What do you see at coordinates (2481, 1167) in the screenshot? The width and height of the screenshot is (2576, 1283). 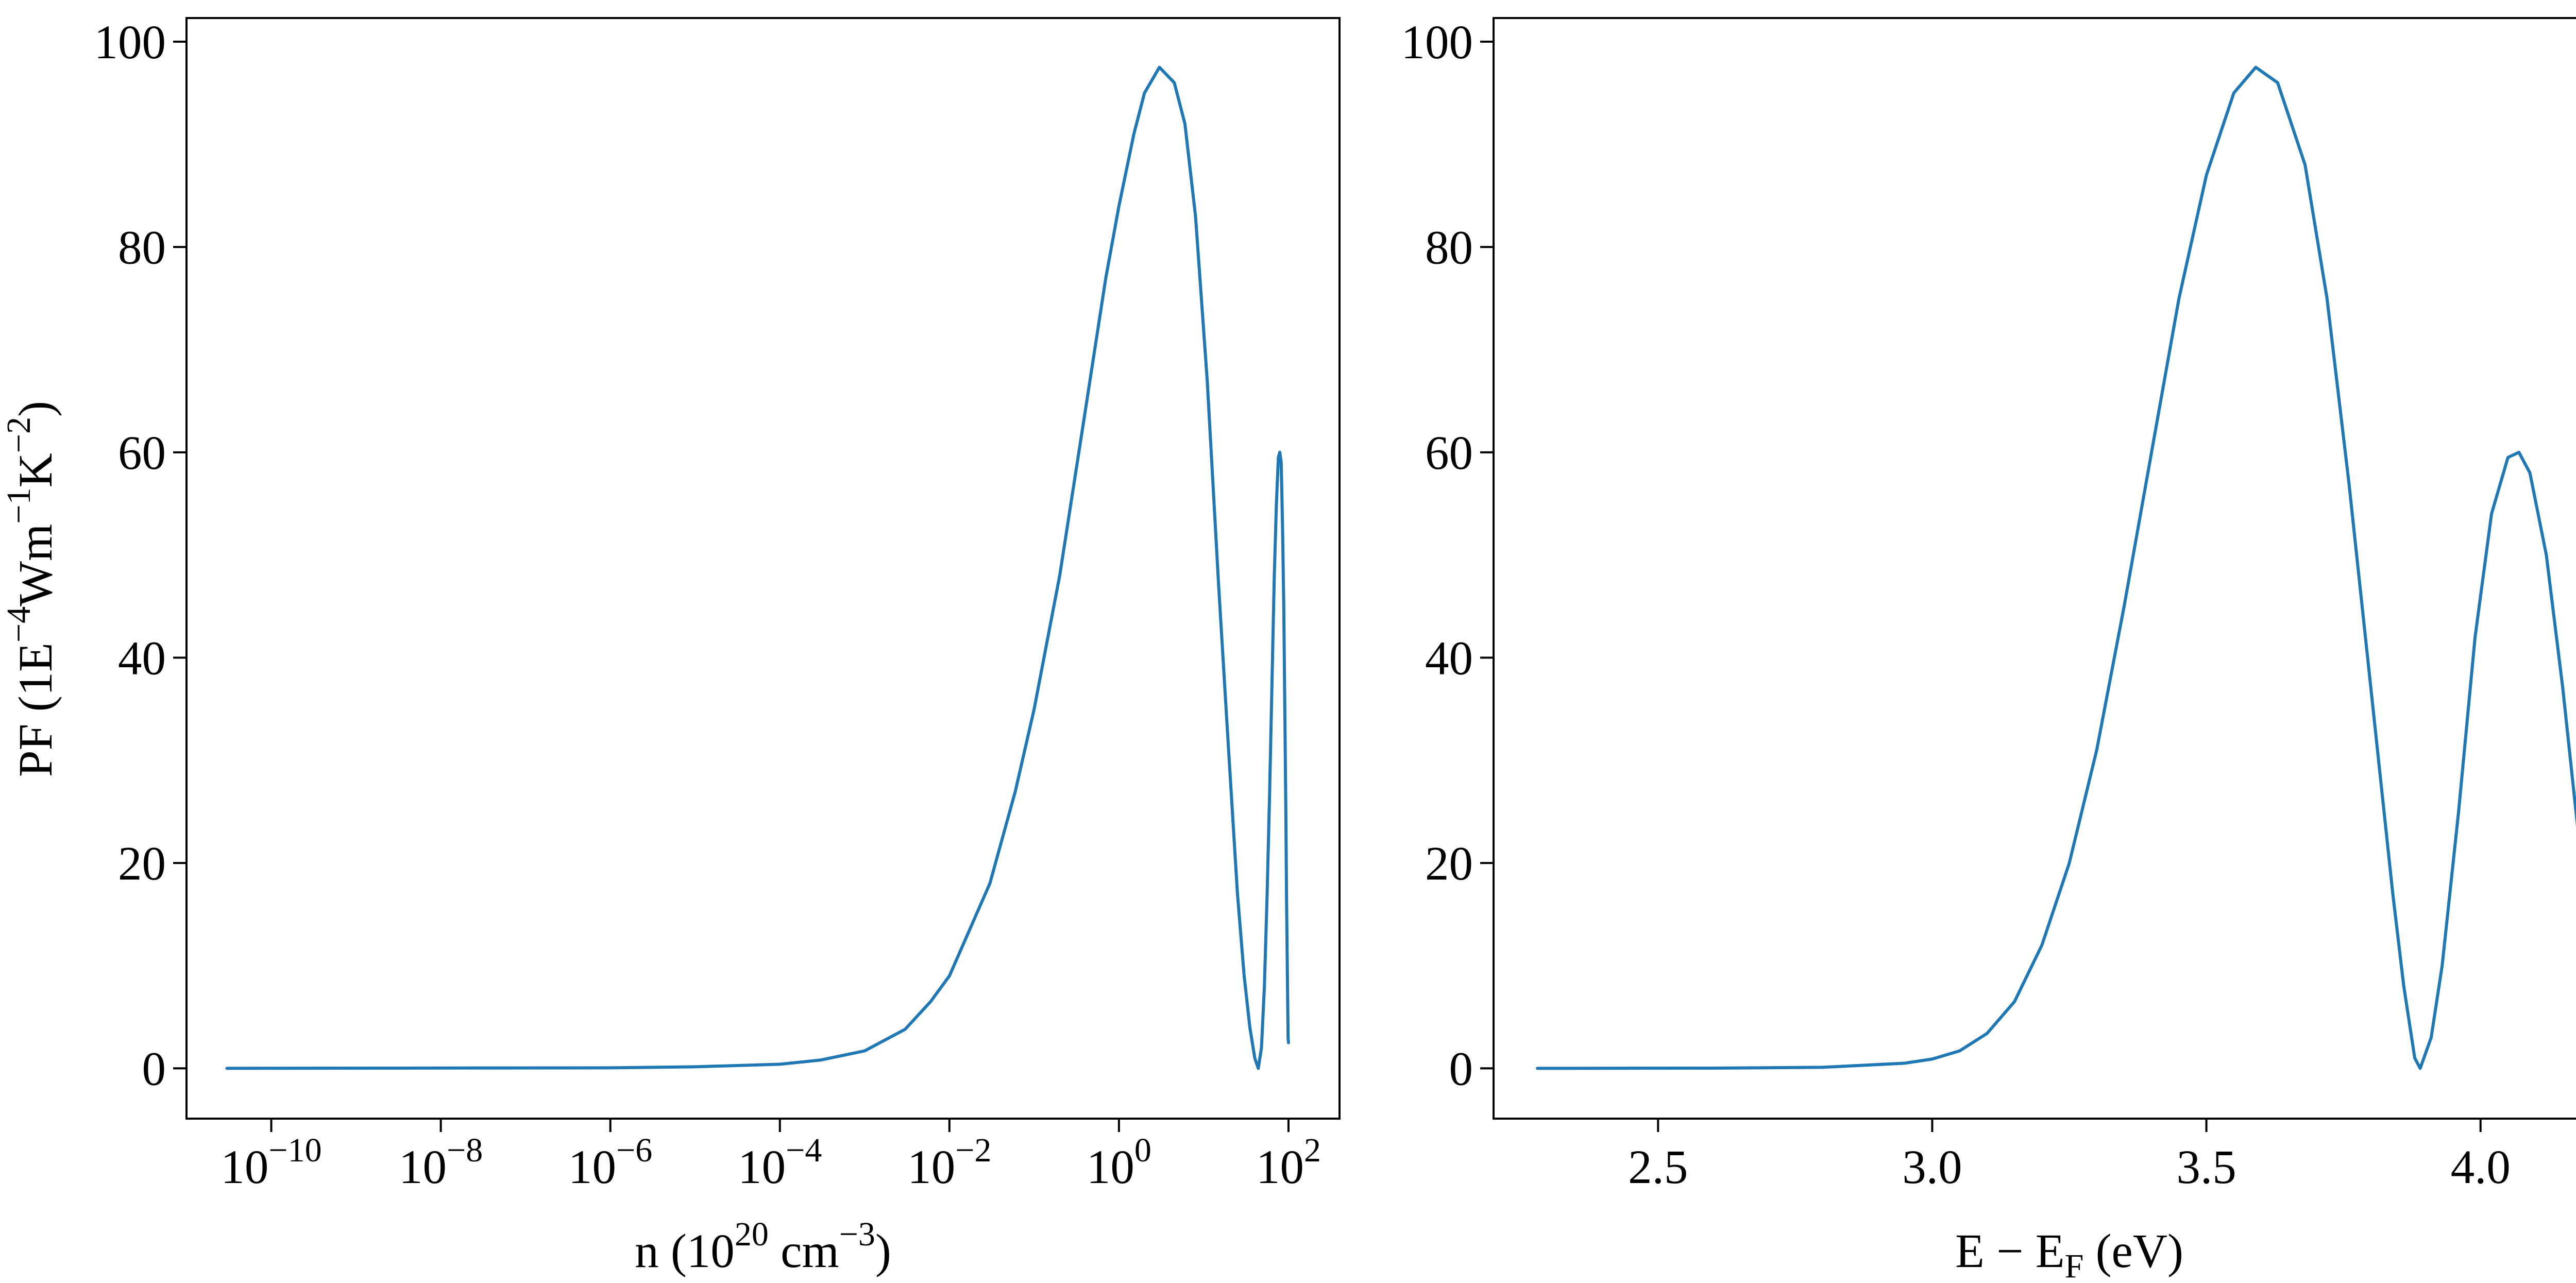 I see `x-tick-label: 4.0` at bounding box center [2481, 1167].